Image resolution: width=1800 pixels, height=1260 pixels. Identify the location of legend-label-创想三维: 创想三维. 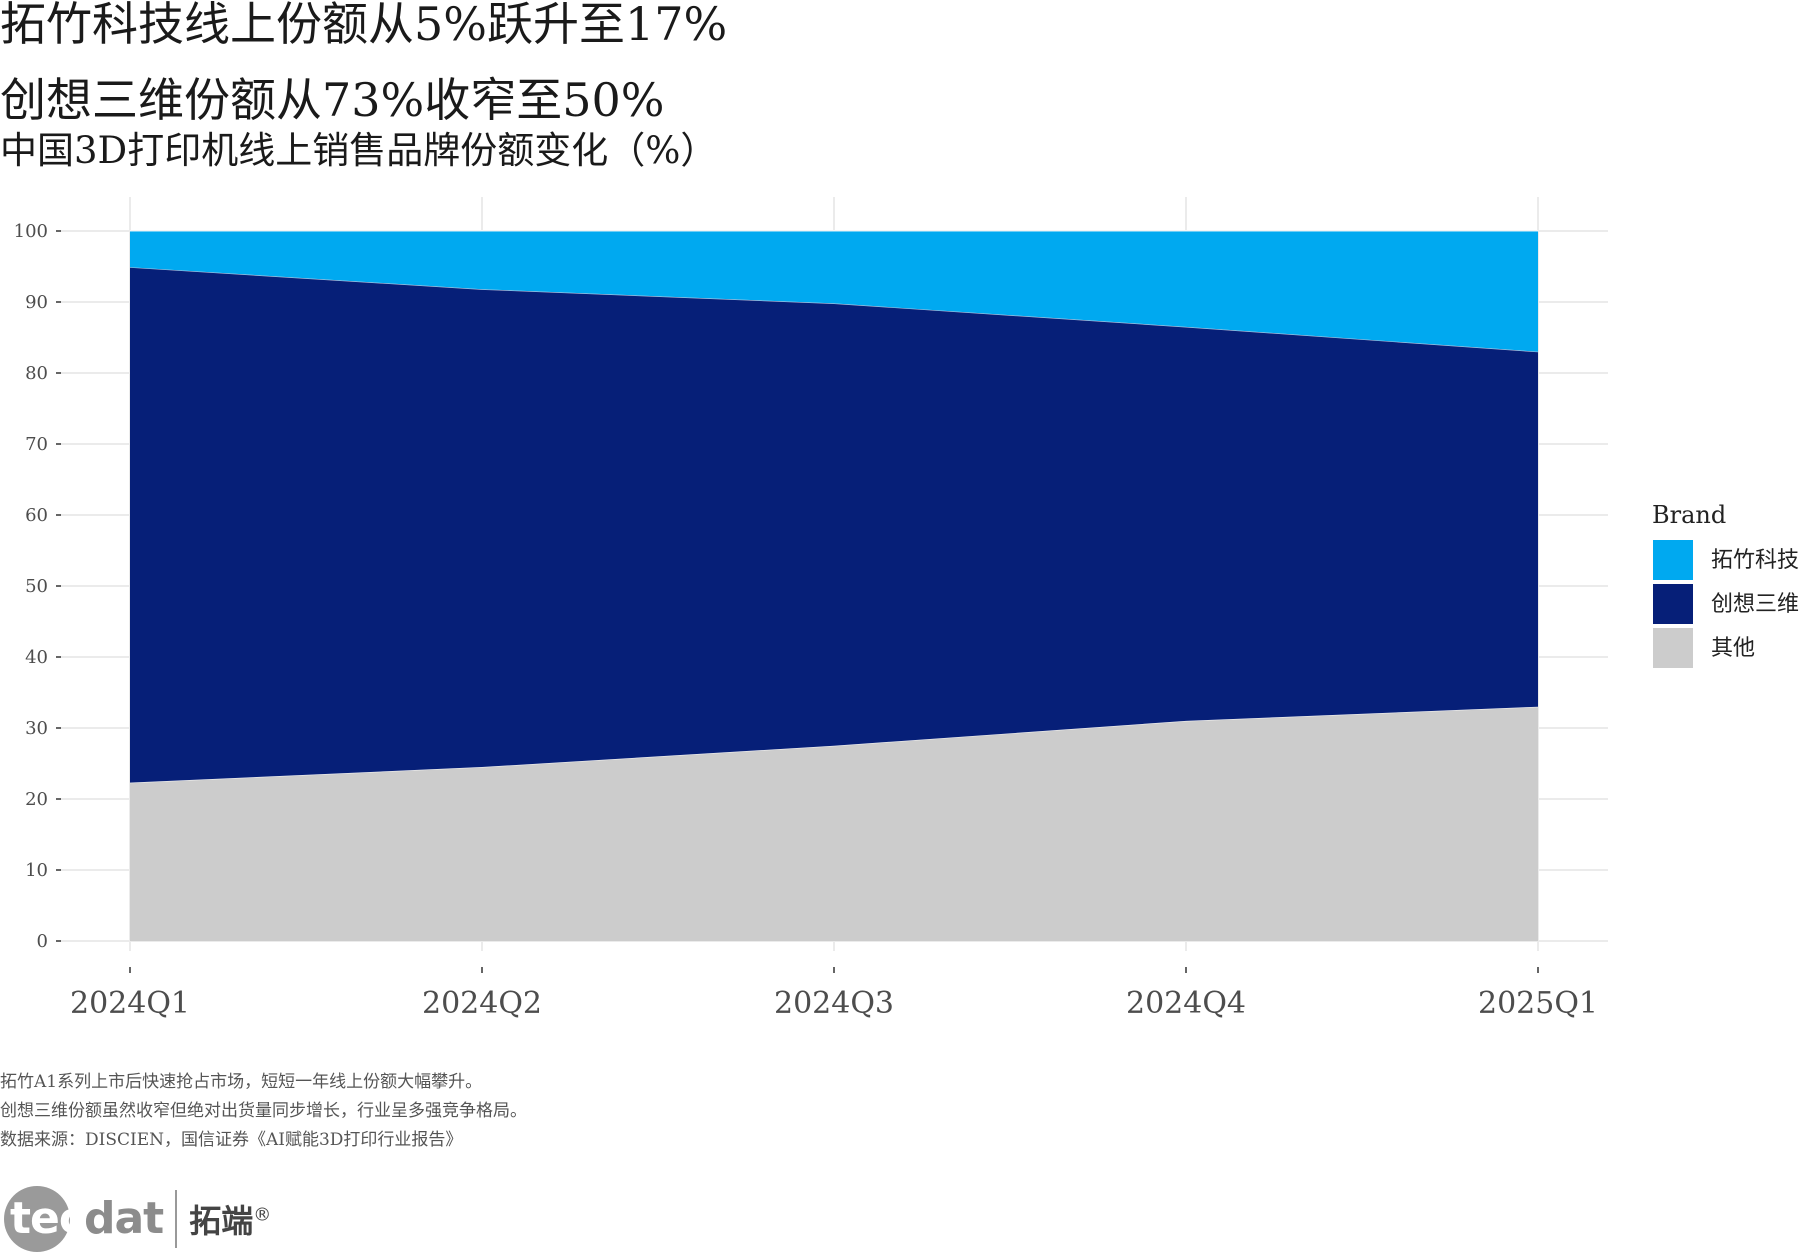
(1755, 604).